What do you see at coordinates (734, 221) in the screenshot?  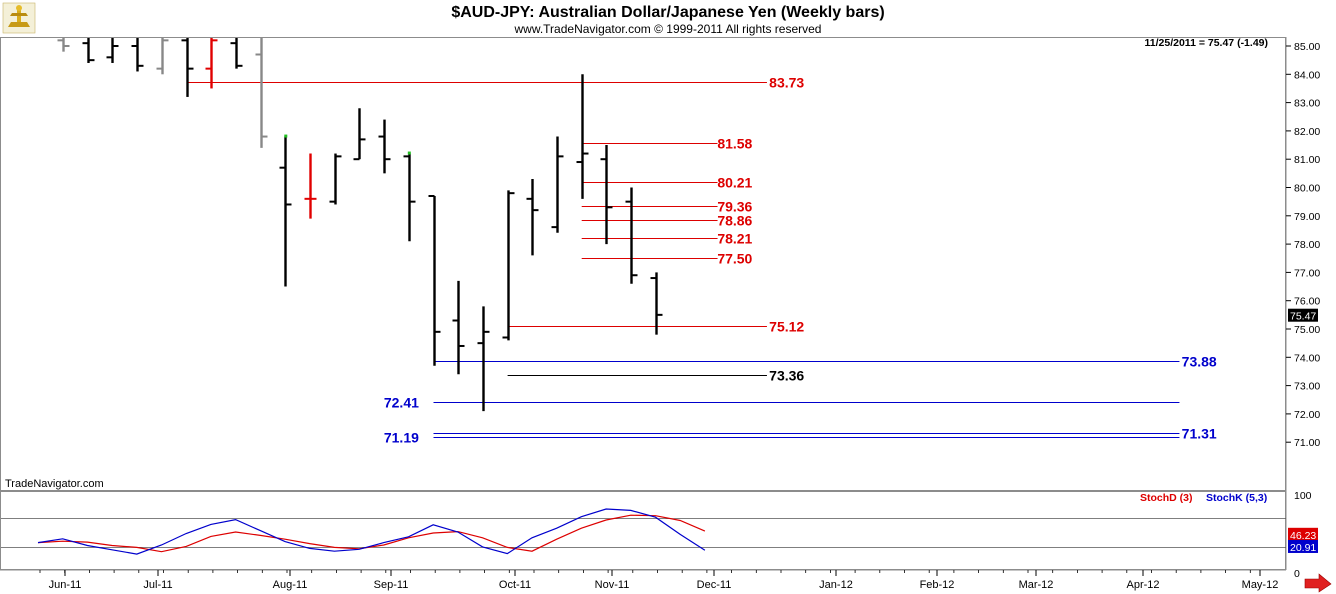 I see `level-label: 78.86` at bounding box center [734, 221].